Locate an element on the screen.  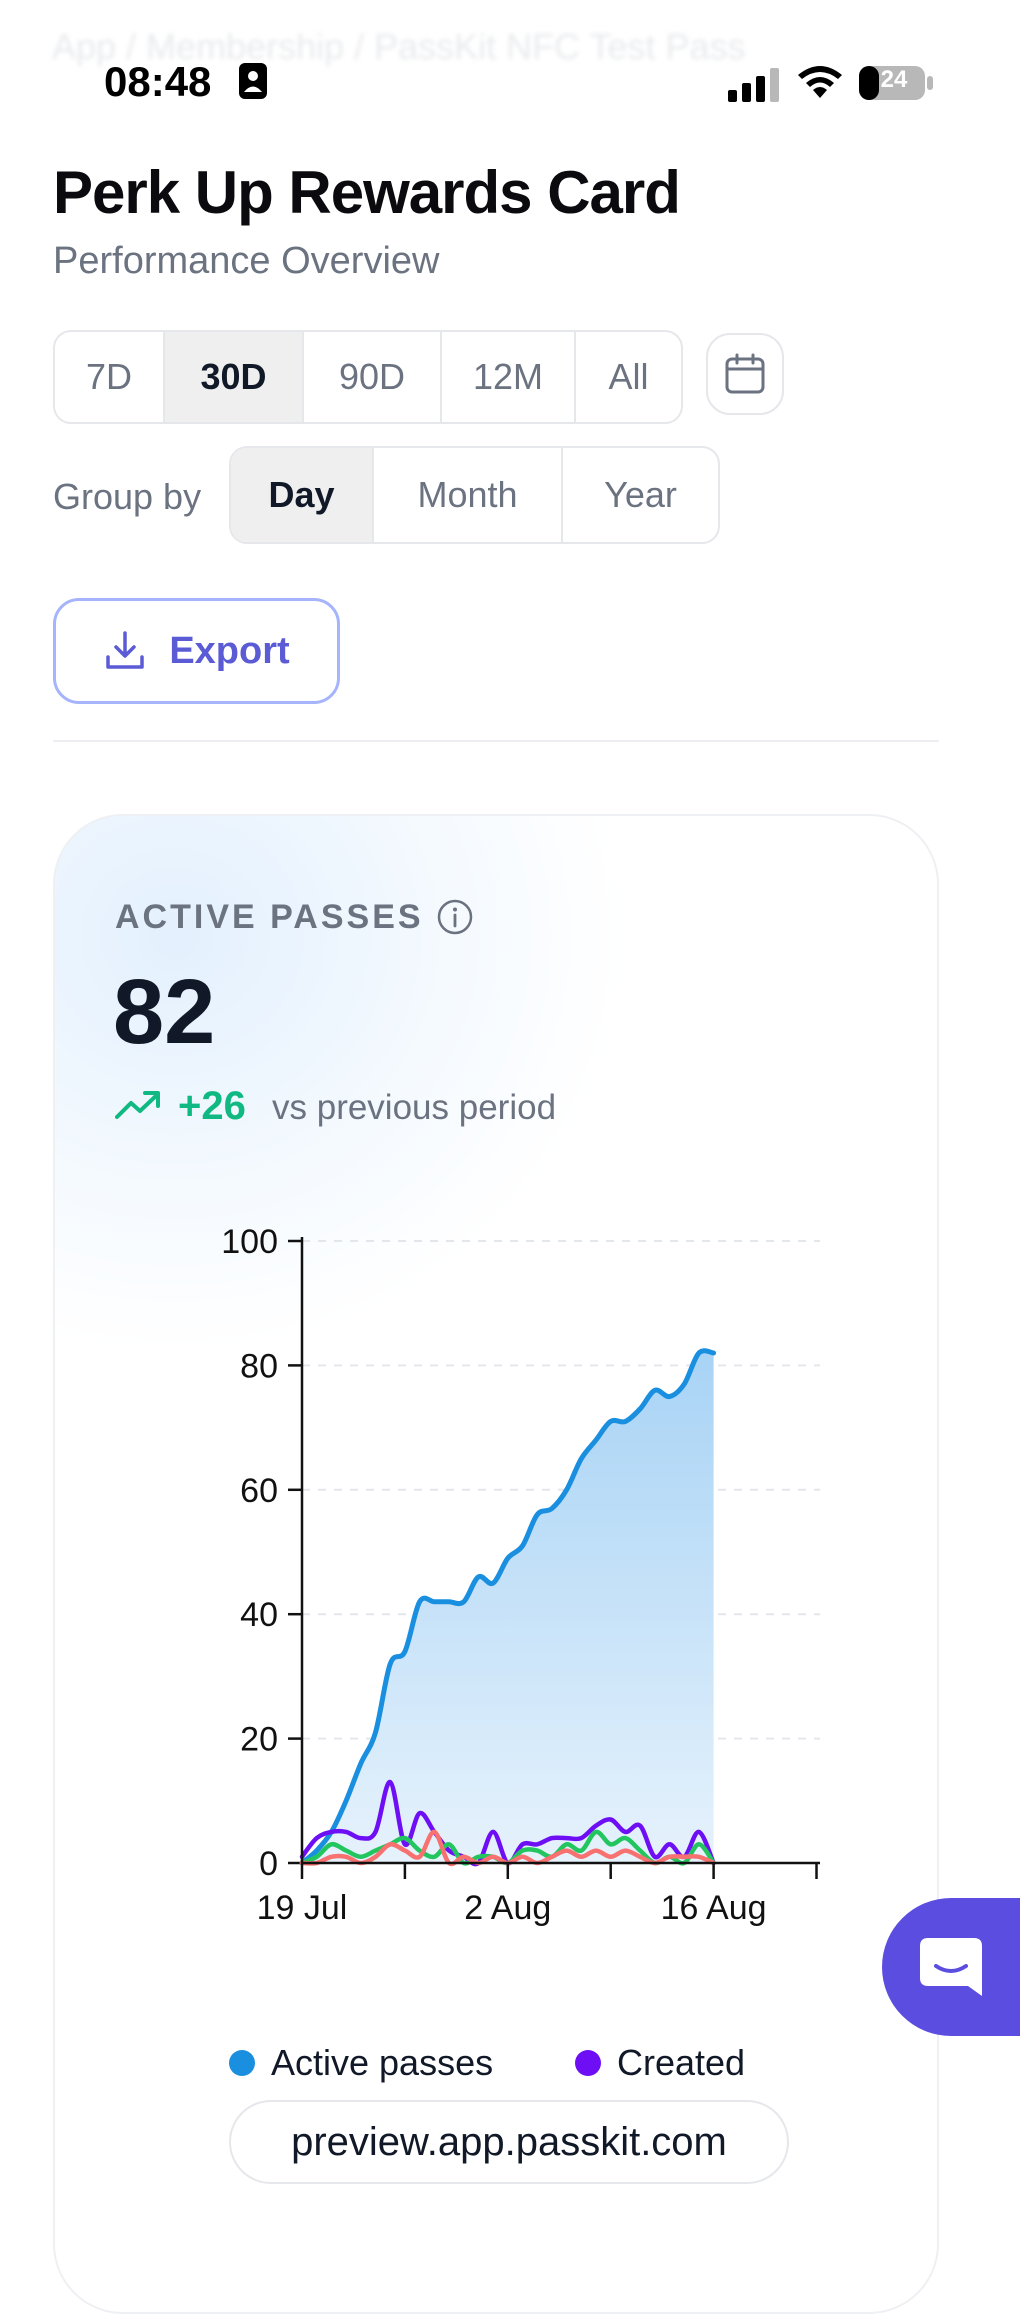
metric-value: 82 is located at coordinates (164, 1012).